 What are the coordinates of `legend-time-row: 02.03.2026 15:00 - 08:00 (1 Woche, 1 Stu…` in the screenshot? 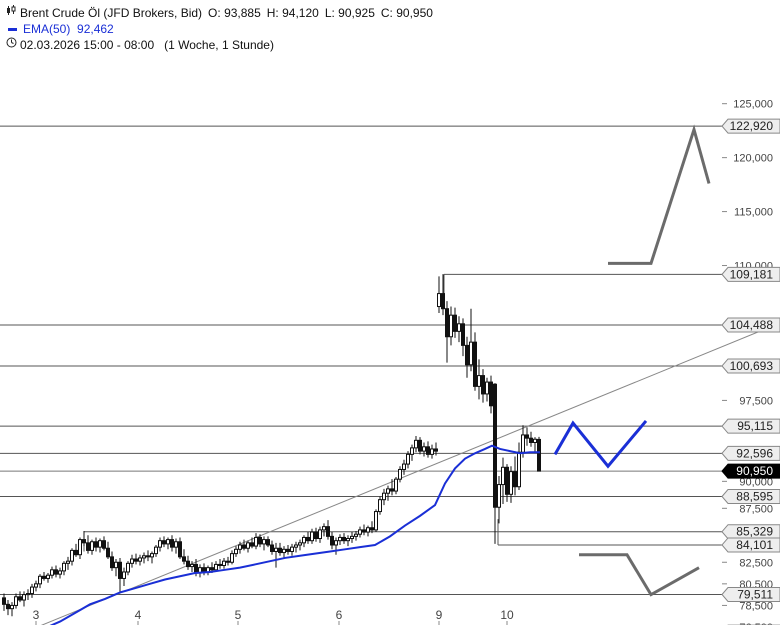 It's located at (219, 45).